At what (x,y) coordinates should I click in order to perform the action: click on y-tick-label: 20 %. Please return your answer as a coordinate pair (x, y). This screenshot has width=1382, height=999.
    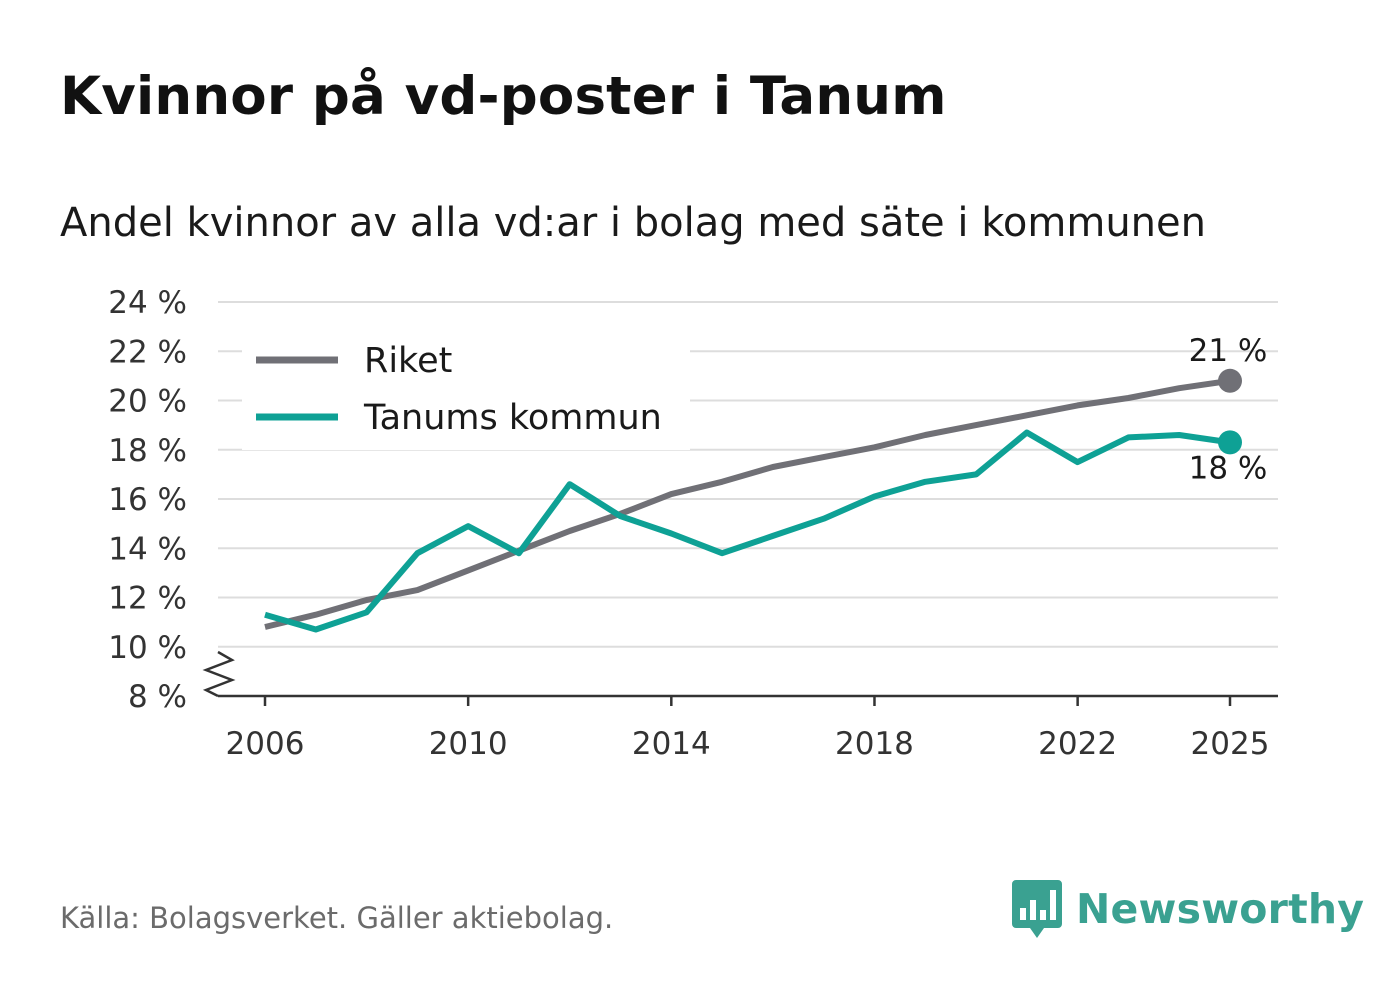
    Looking at the image, I should click on (147, 402).